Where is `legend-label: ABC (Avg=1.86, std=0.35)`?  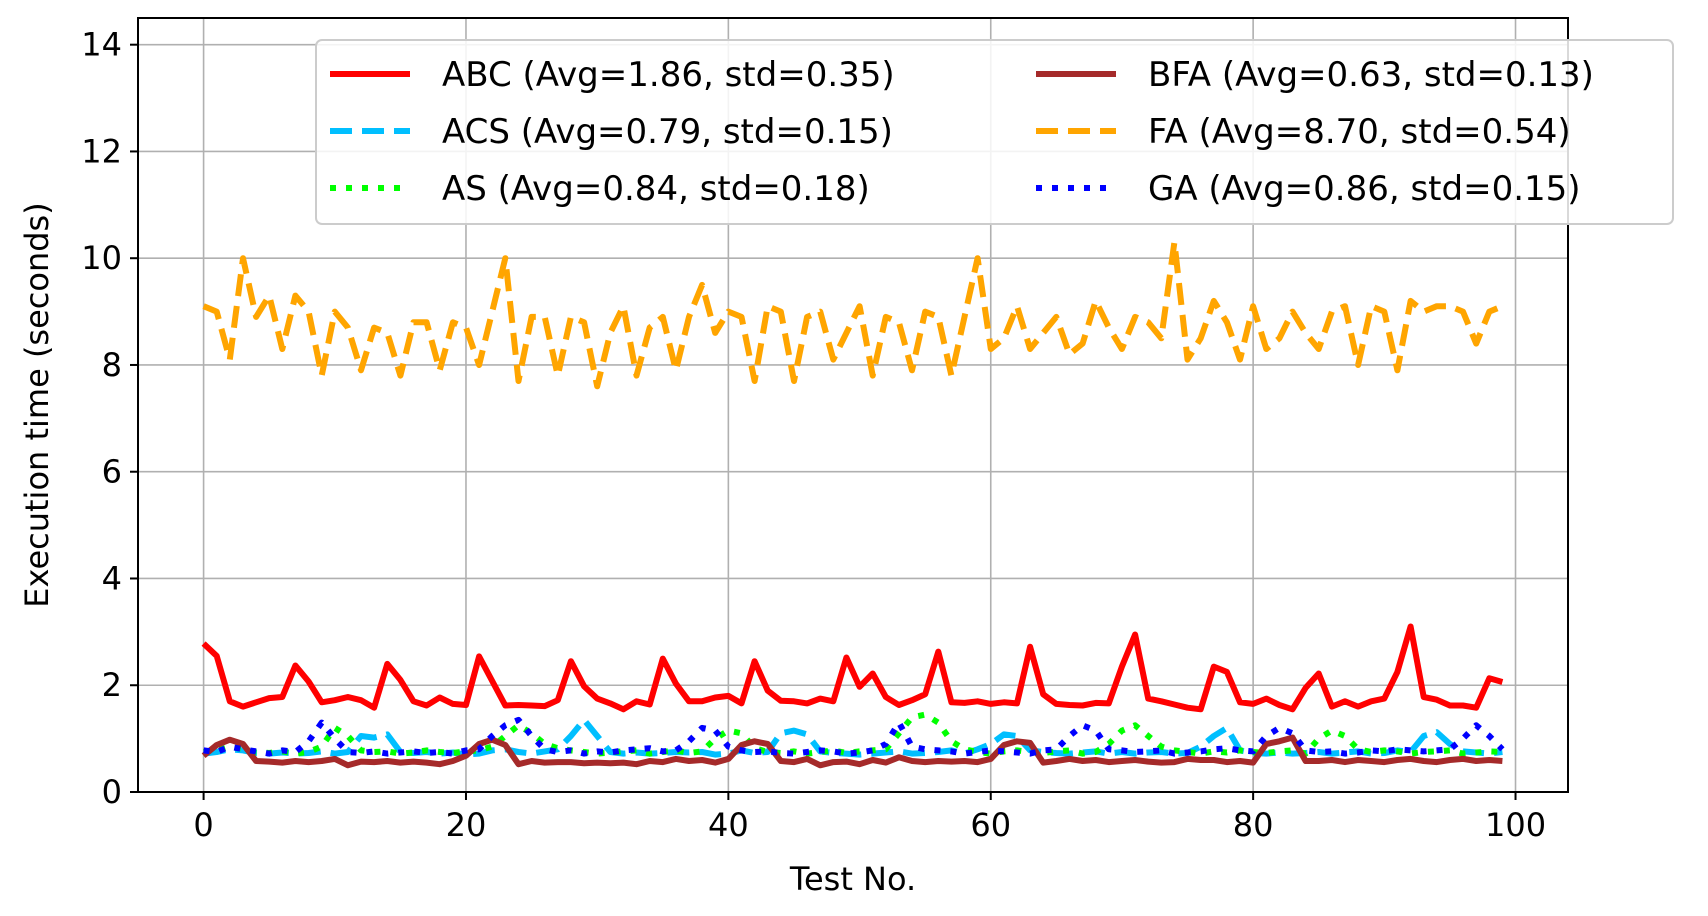 legend-label: ABC (Avg=1.86, std=0.35) is located at coordinates (668, 75).